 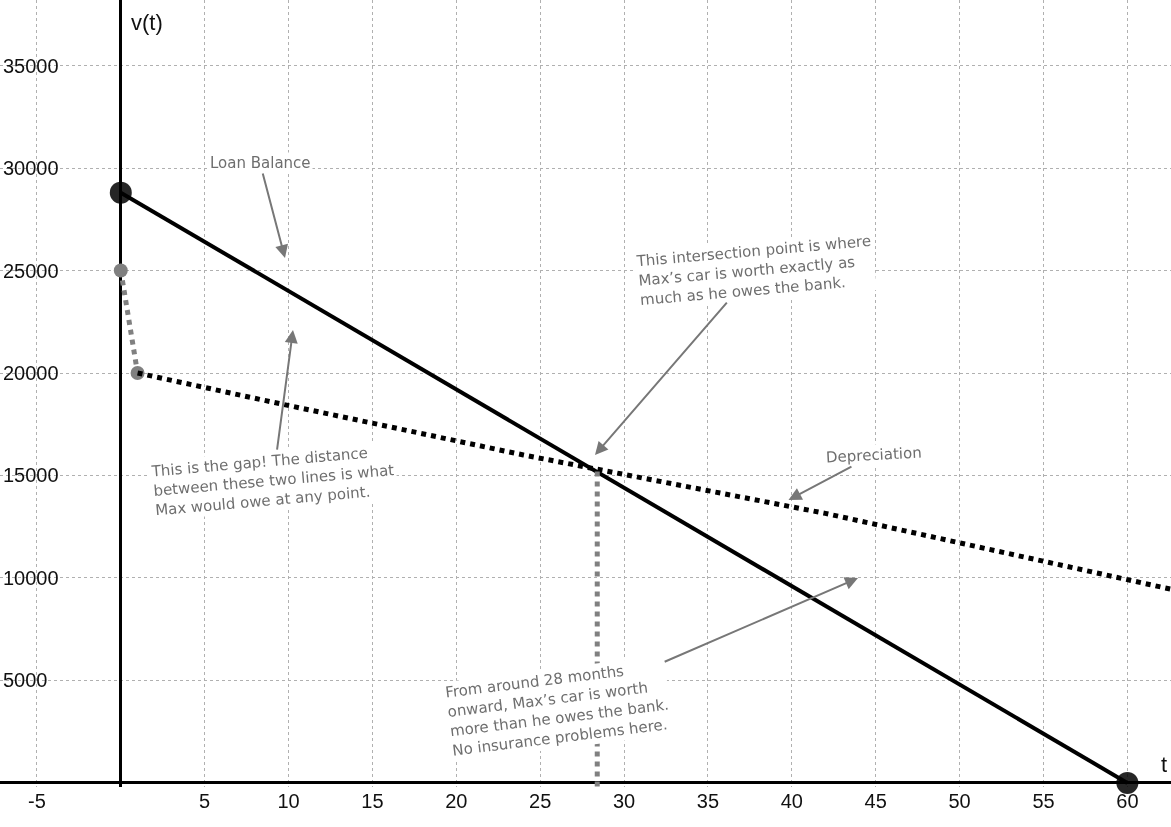 I want to click on annotation: This intersection point is where Max’s car is worth exactly as much as he owes the bank., so click(x=753, y=270).